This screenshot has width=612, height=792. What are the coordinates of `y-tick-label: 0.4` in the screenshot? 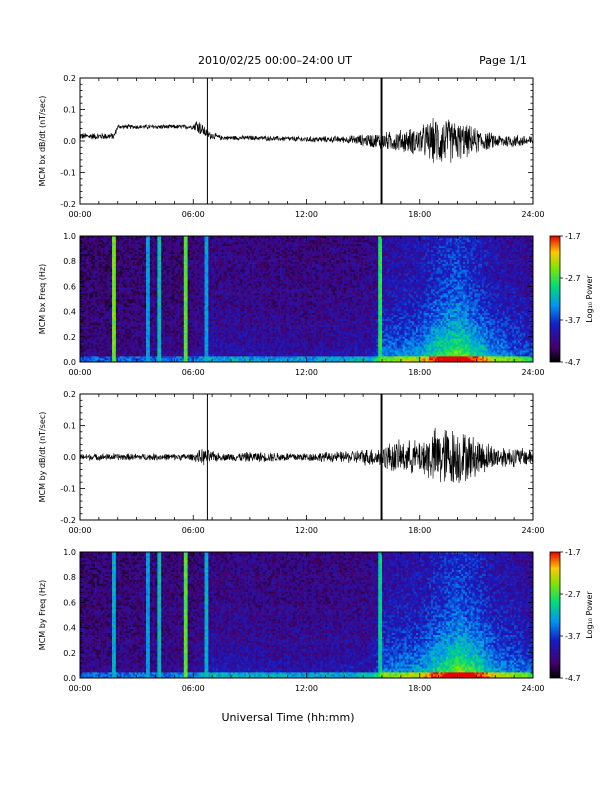 It's located at (69, 312).